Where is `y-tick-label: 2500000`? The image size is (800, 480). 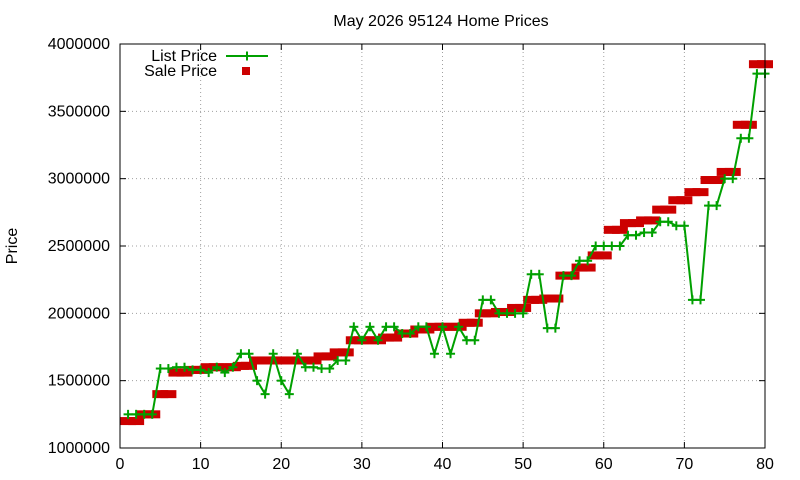 y-tick-label: 2500000 is located at coordinates (79, 246).